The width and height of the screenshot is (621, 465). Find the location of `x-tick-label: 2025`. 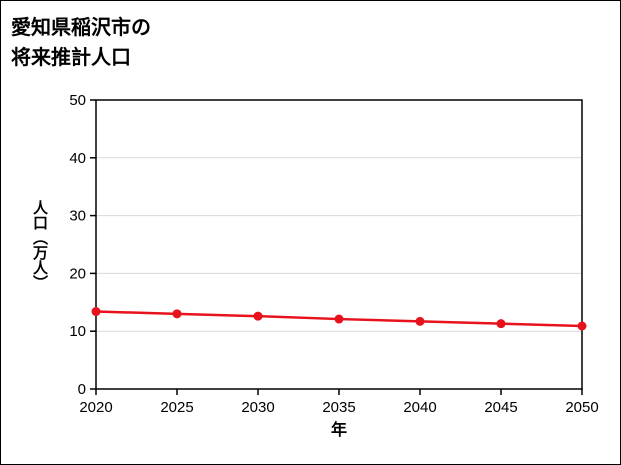

x-tick-label: 2025 is located at coordinates (176, 407).